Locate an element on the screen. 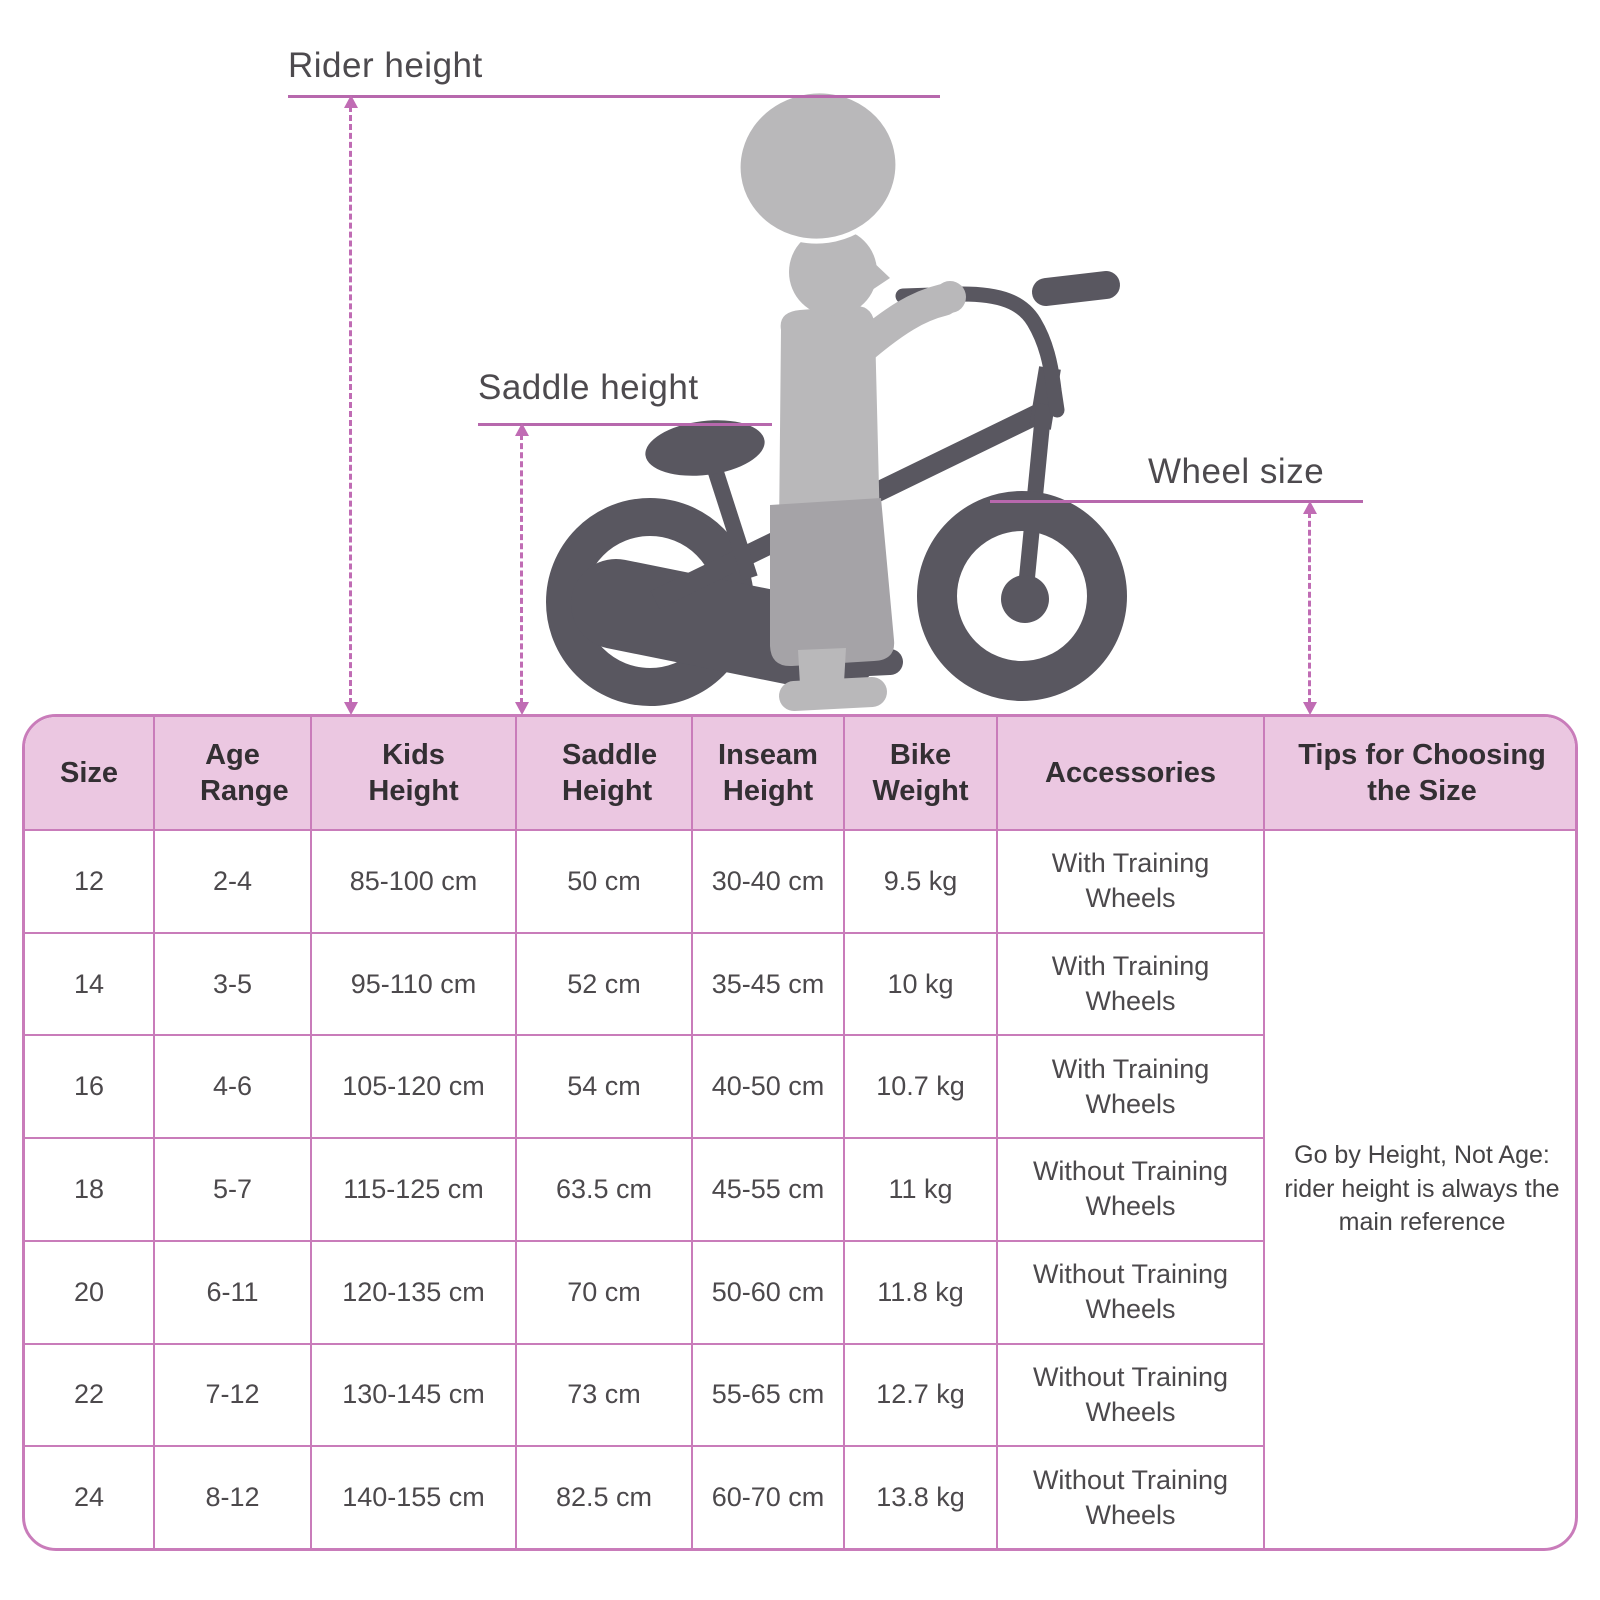 The width and height of the screenshot is (1600, 1600). cell-saddle: 52 cm is located at coordinates (604, 984).